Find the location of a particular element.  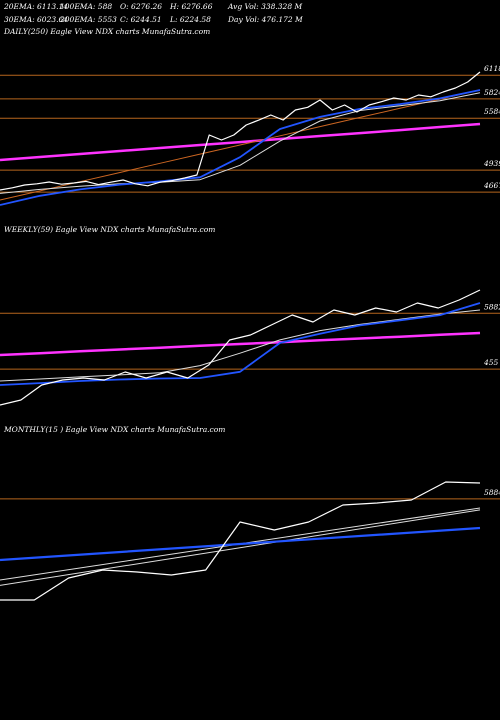

level-label: 4939 is located at coordinates (491, 163).